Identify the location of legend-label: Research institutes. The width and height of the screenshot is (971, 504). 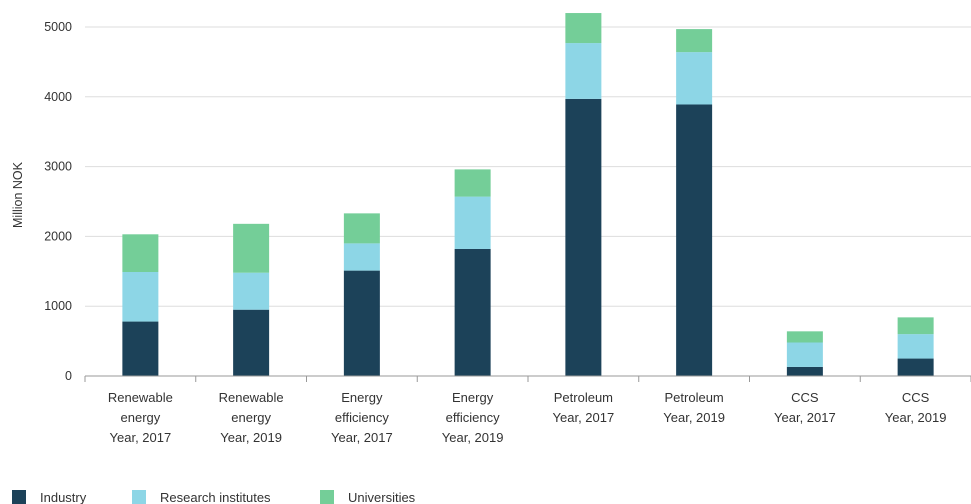
(215, 497).